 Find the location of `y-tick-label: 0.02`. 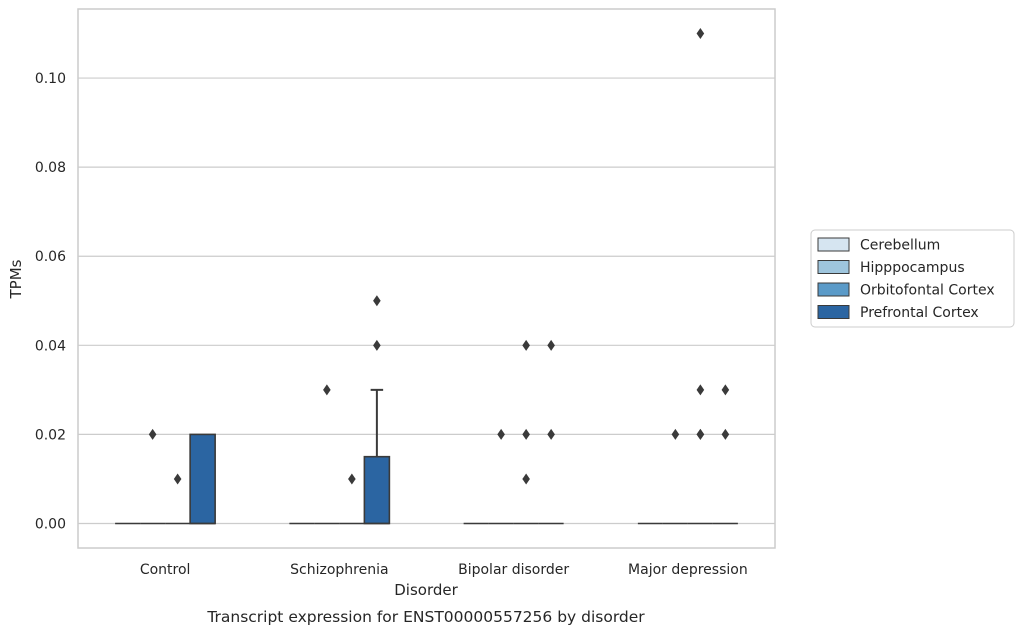

y-tick-label: 0.02 is located at coordinates (50, 435).